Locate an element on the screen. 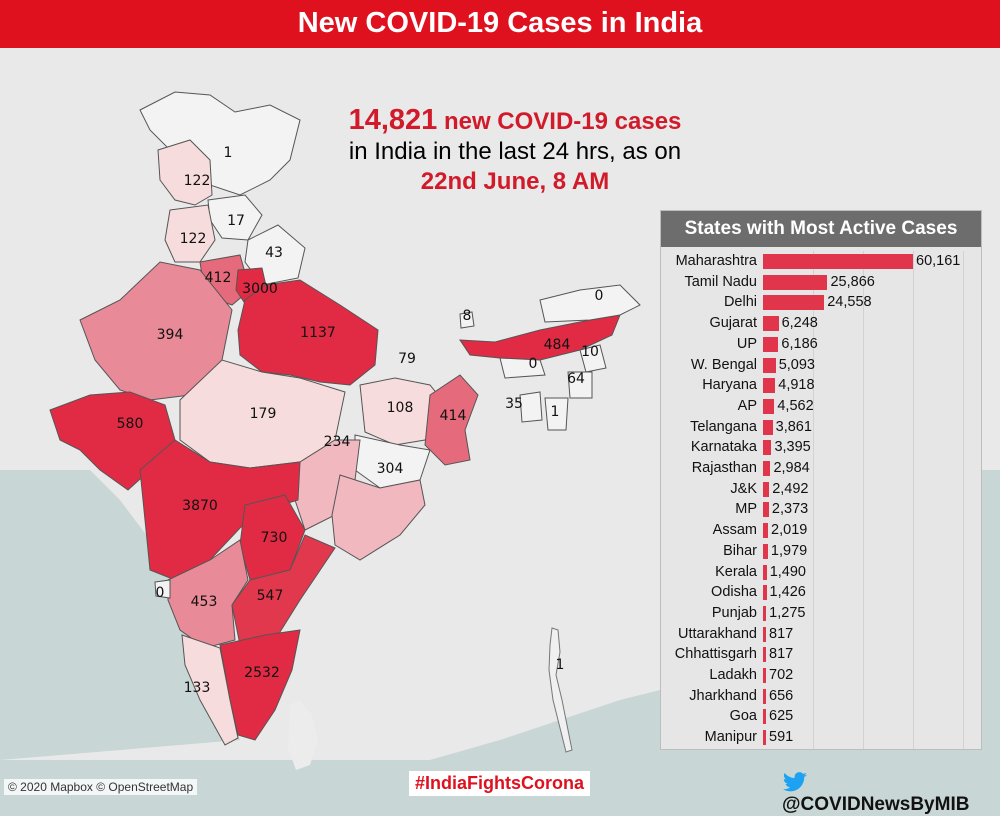  map-case-label: 3000 is located at coordinates (260, 289).